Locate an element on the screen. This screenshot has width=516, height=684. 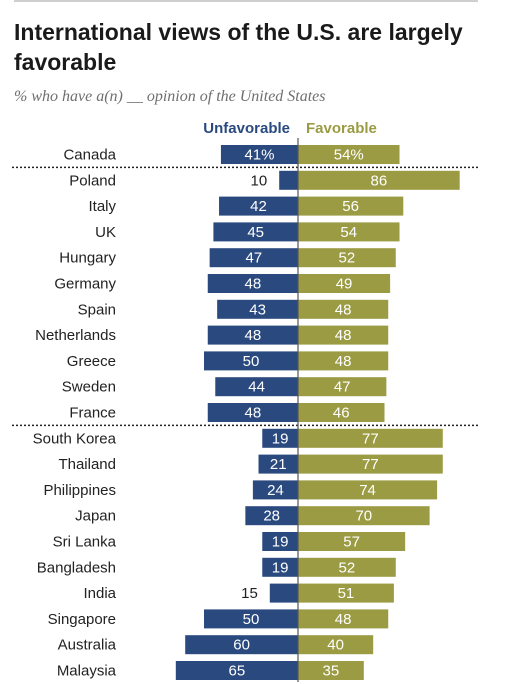
bar-unfavorable-uk is located at coordinates (255, 232).